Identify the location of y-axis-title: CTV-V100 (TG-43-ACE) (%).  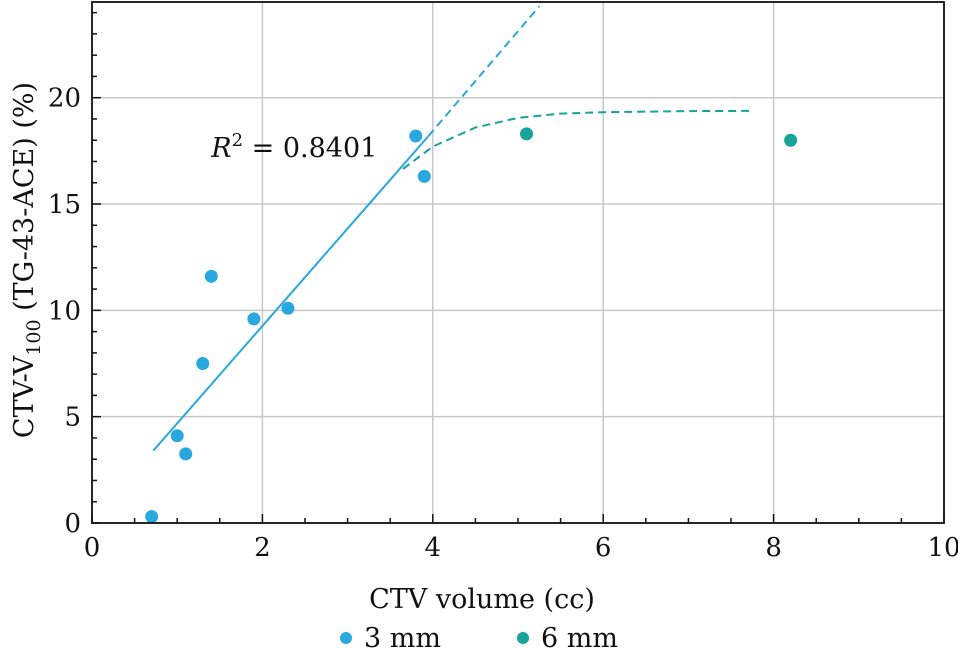
(27, 260).